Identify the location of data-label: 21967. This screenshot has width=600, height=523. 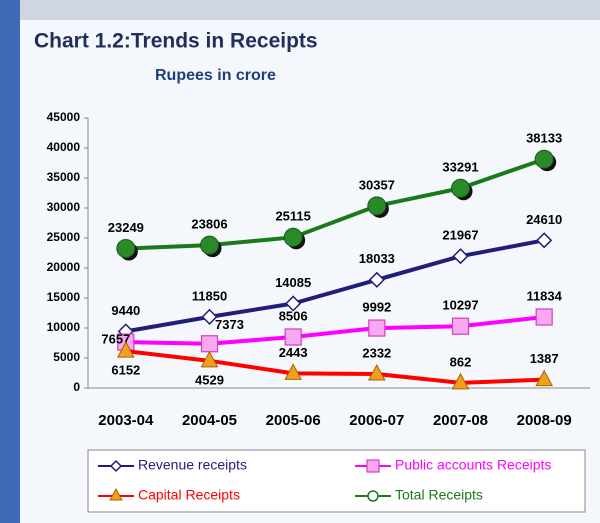
(460, 235).